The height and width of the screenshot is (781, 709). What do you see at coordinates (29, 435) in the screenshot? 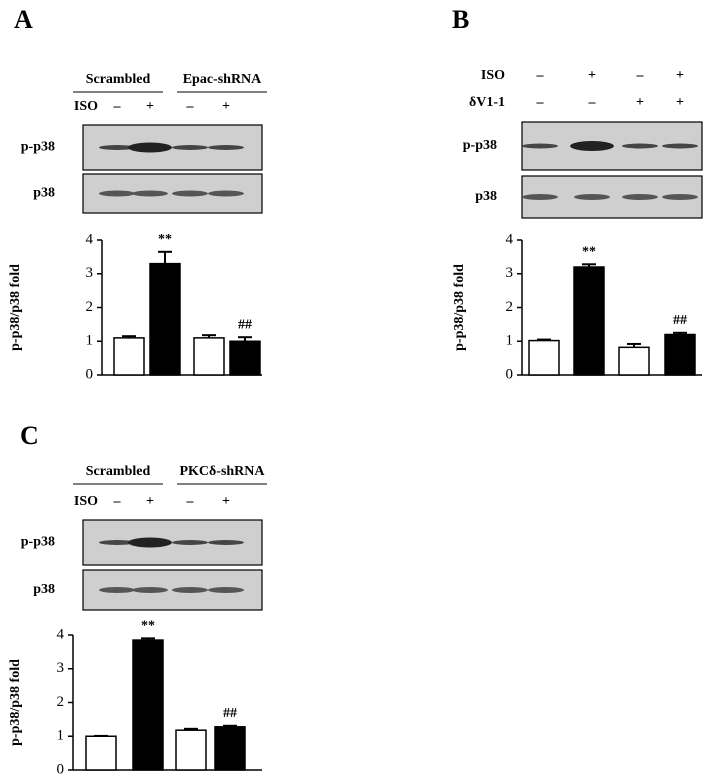
I see `panel-label: C` at bounding box center [29, 435].